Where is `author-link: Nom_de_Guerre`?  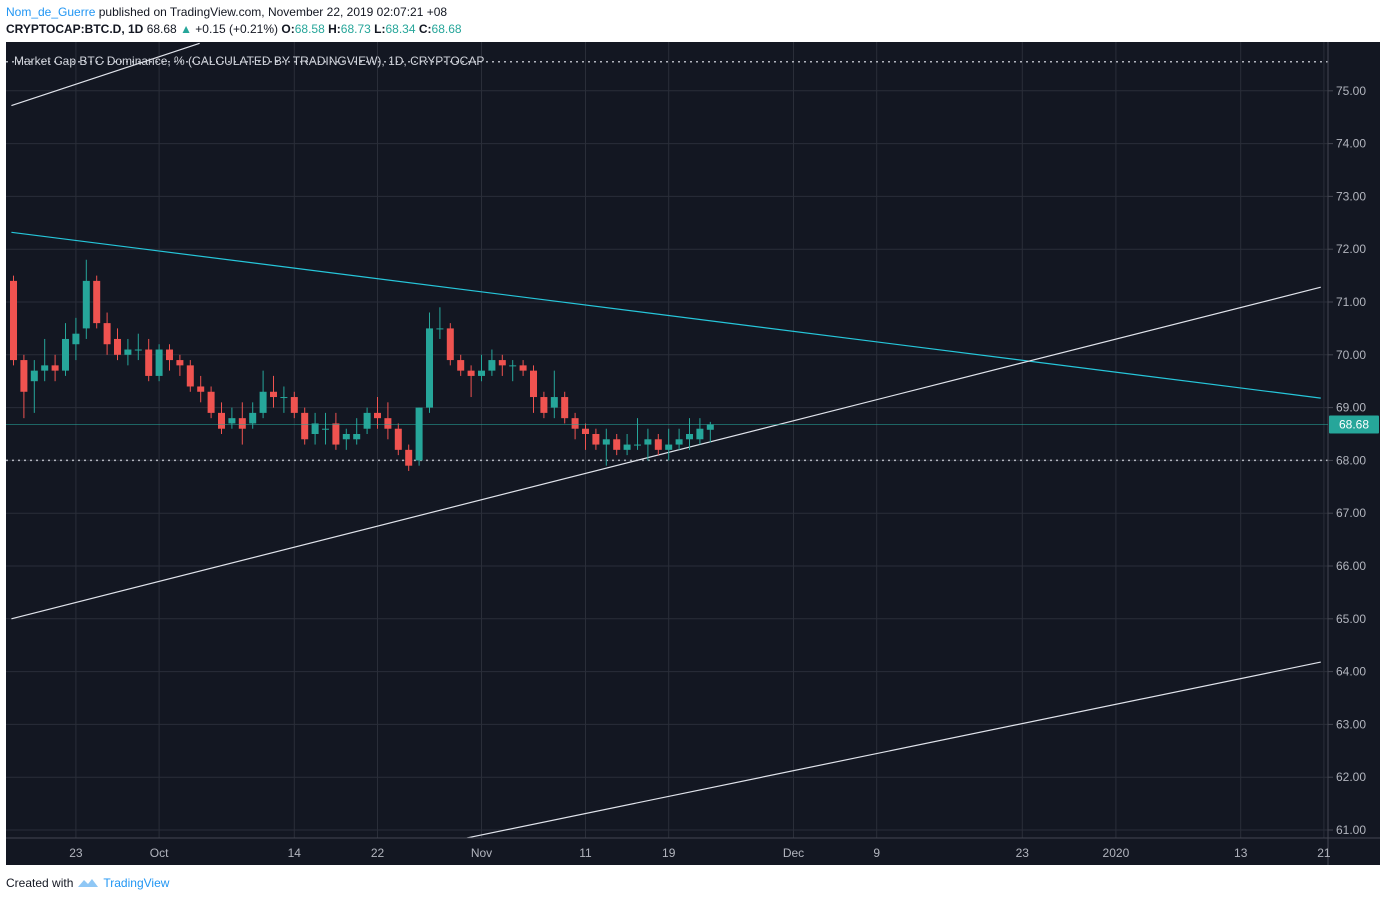 author-link: Nom_de_Guerre is located at coordinates (51, 12).